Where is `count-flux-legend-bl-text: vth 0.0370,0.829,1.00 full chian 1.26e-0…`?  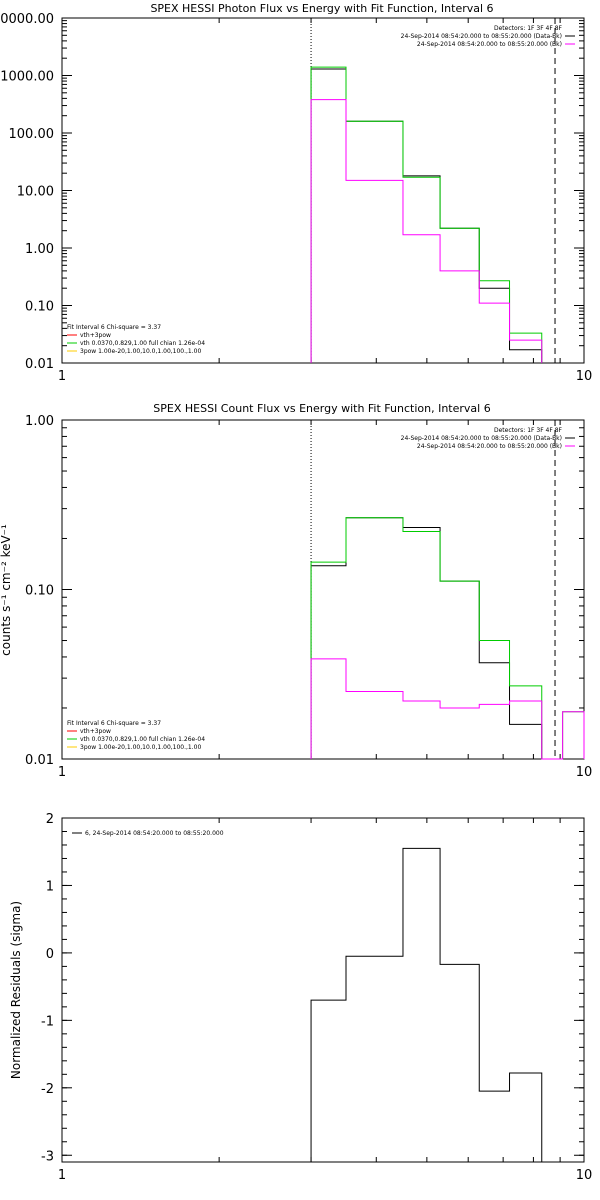
count-flux-legend-bl-text: vth 0.0370,0.829,1.00 full chian 1.26e-0… is located at coordinates (142, 739).